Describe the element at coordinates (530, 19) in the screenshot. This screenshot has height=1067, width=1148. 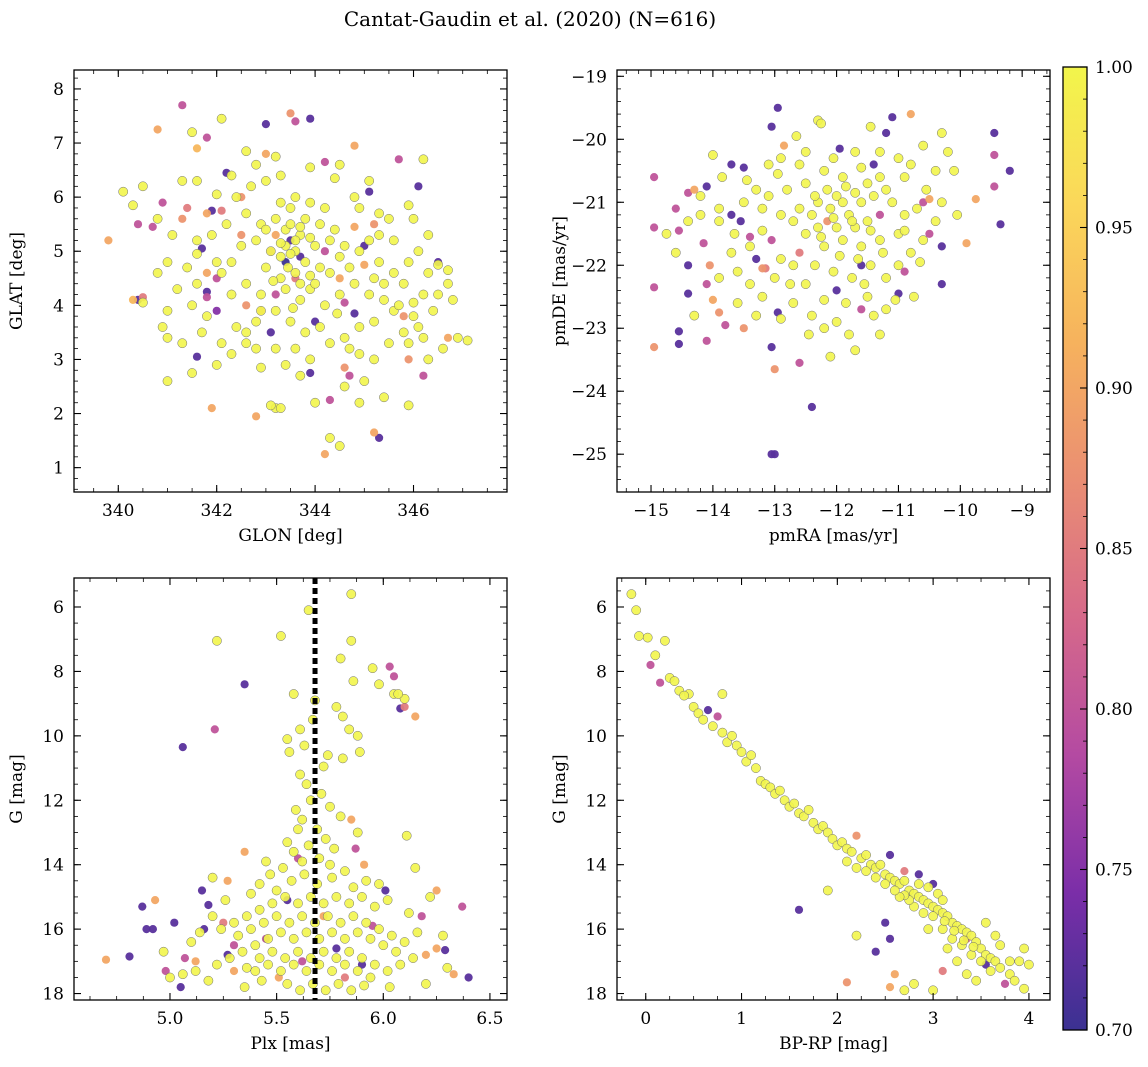
I see `figure-title: Cantat-Gaudin et al. (2020) (N=616)` at that location.